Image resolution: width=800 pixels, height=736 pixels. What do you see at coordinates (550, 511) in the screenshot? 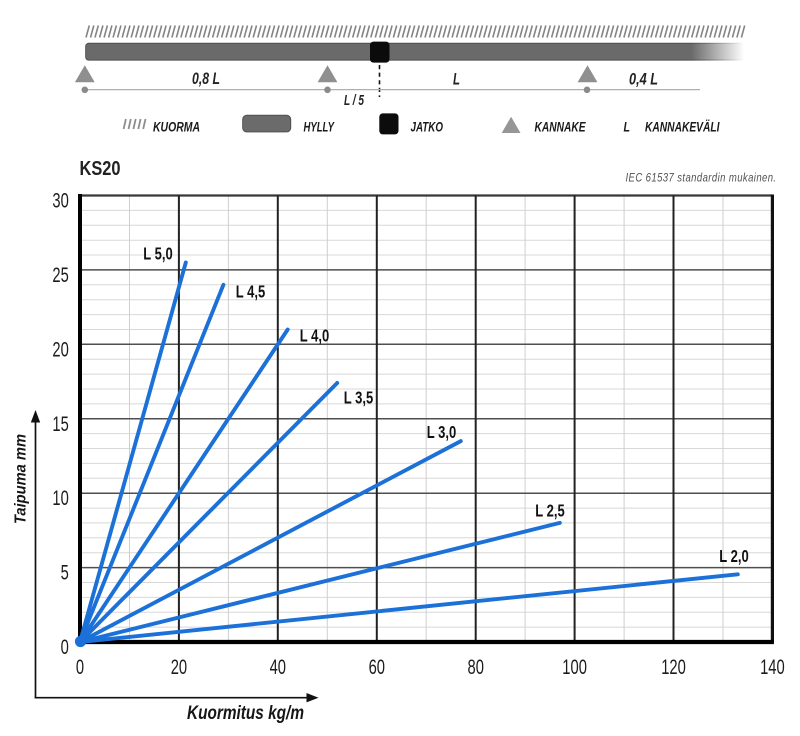
I see `svg-text: L 2,5` at bounding box center [550, 511].